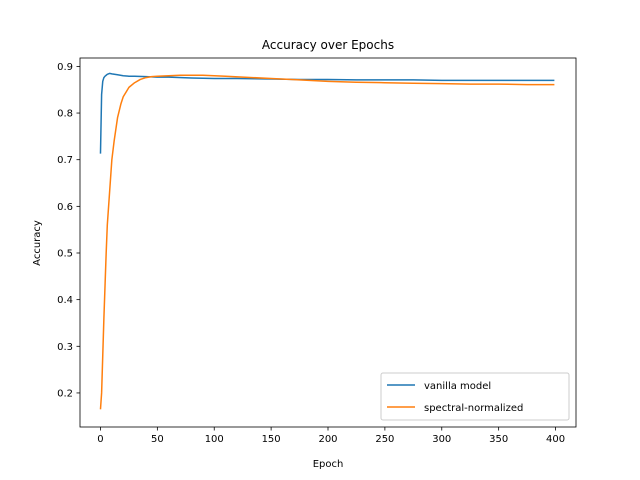 The image size is (640, 480). I want to click on y-tick-label-5: 0.7, so click(65, 160).